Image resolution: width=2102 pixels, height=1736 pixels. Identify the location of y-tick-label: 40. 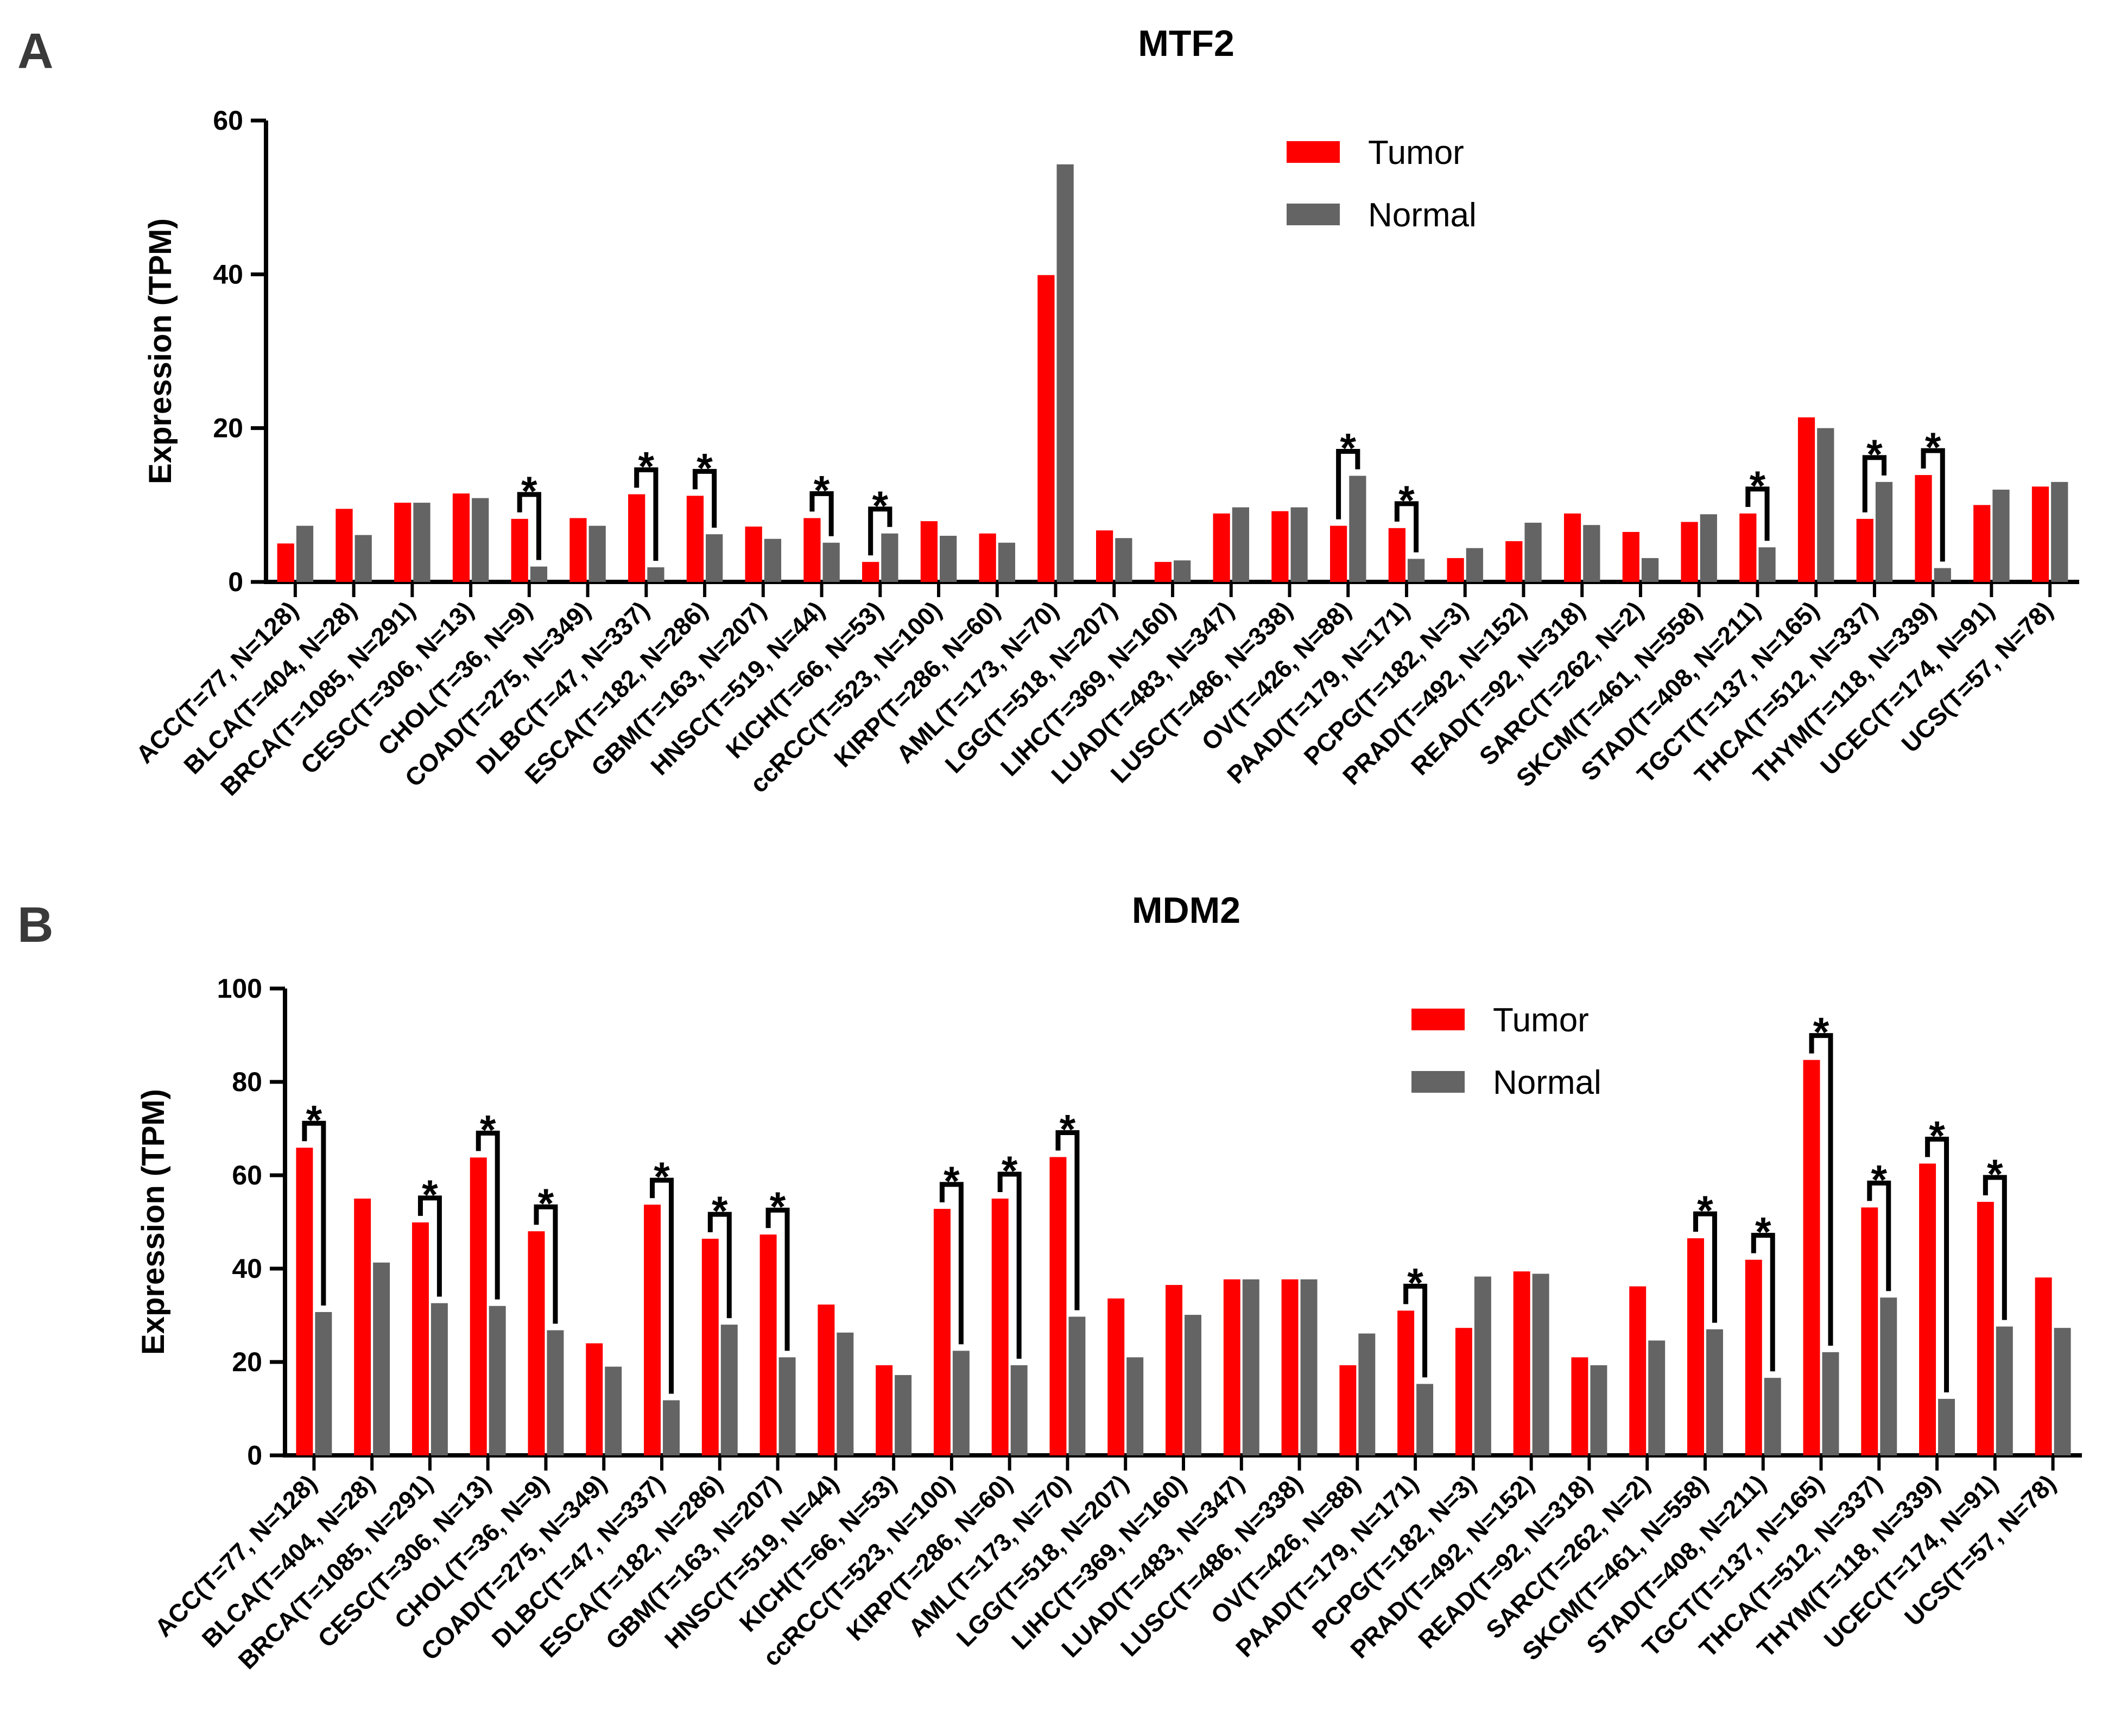
(228, 274).